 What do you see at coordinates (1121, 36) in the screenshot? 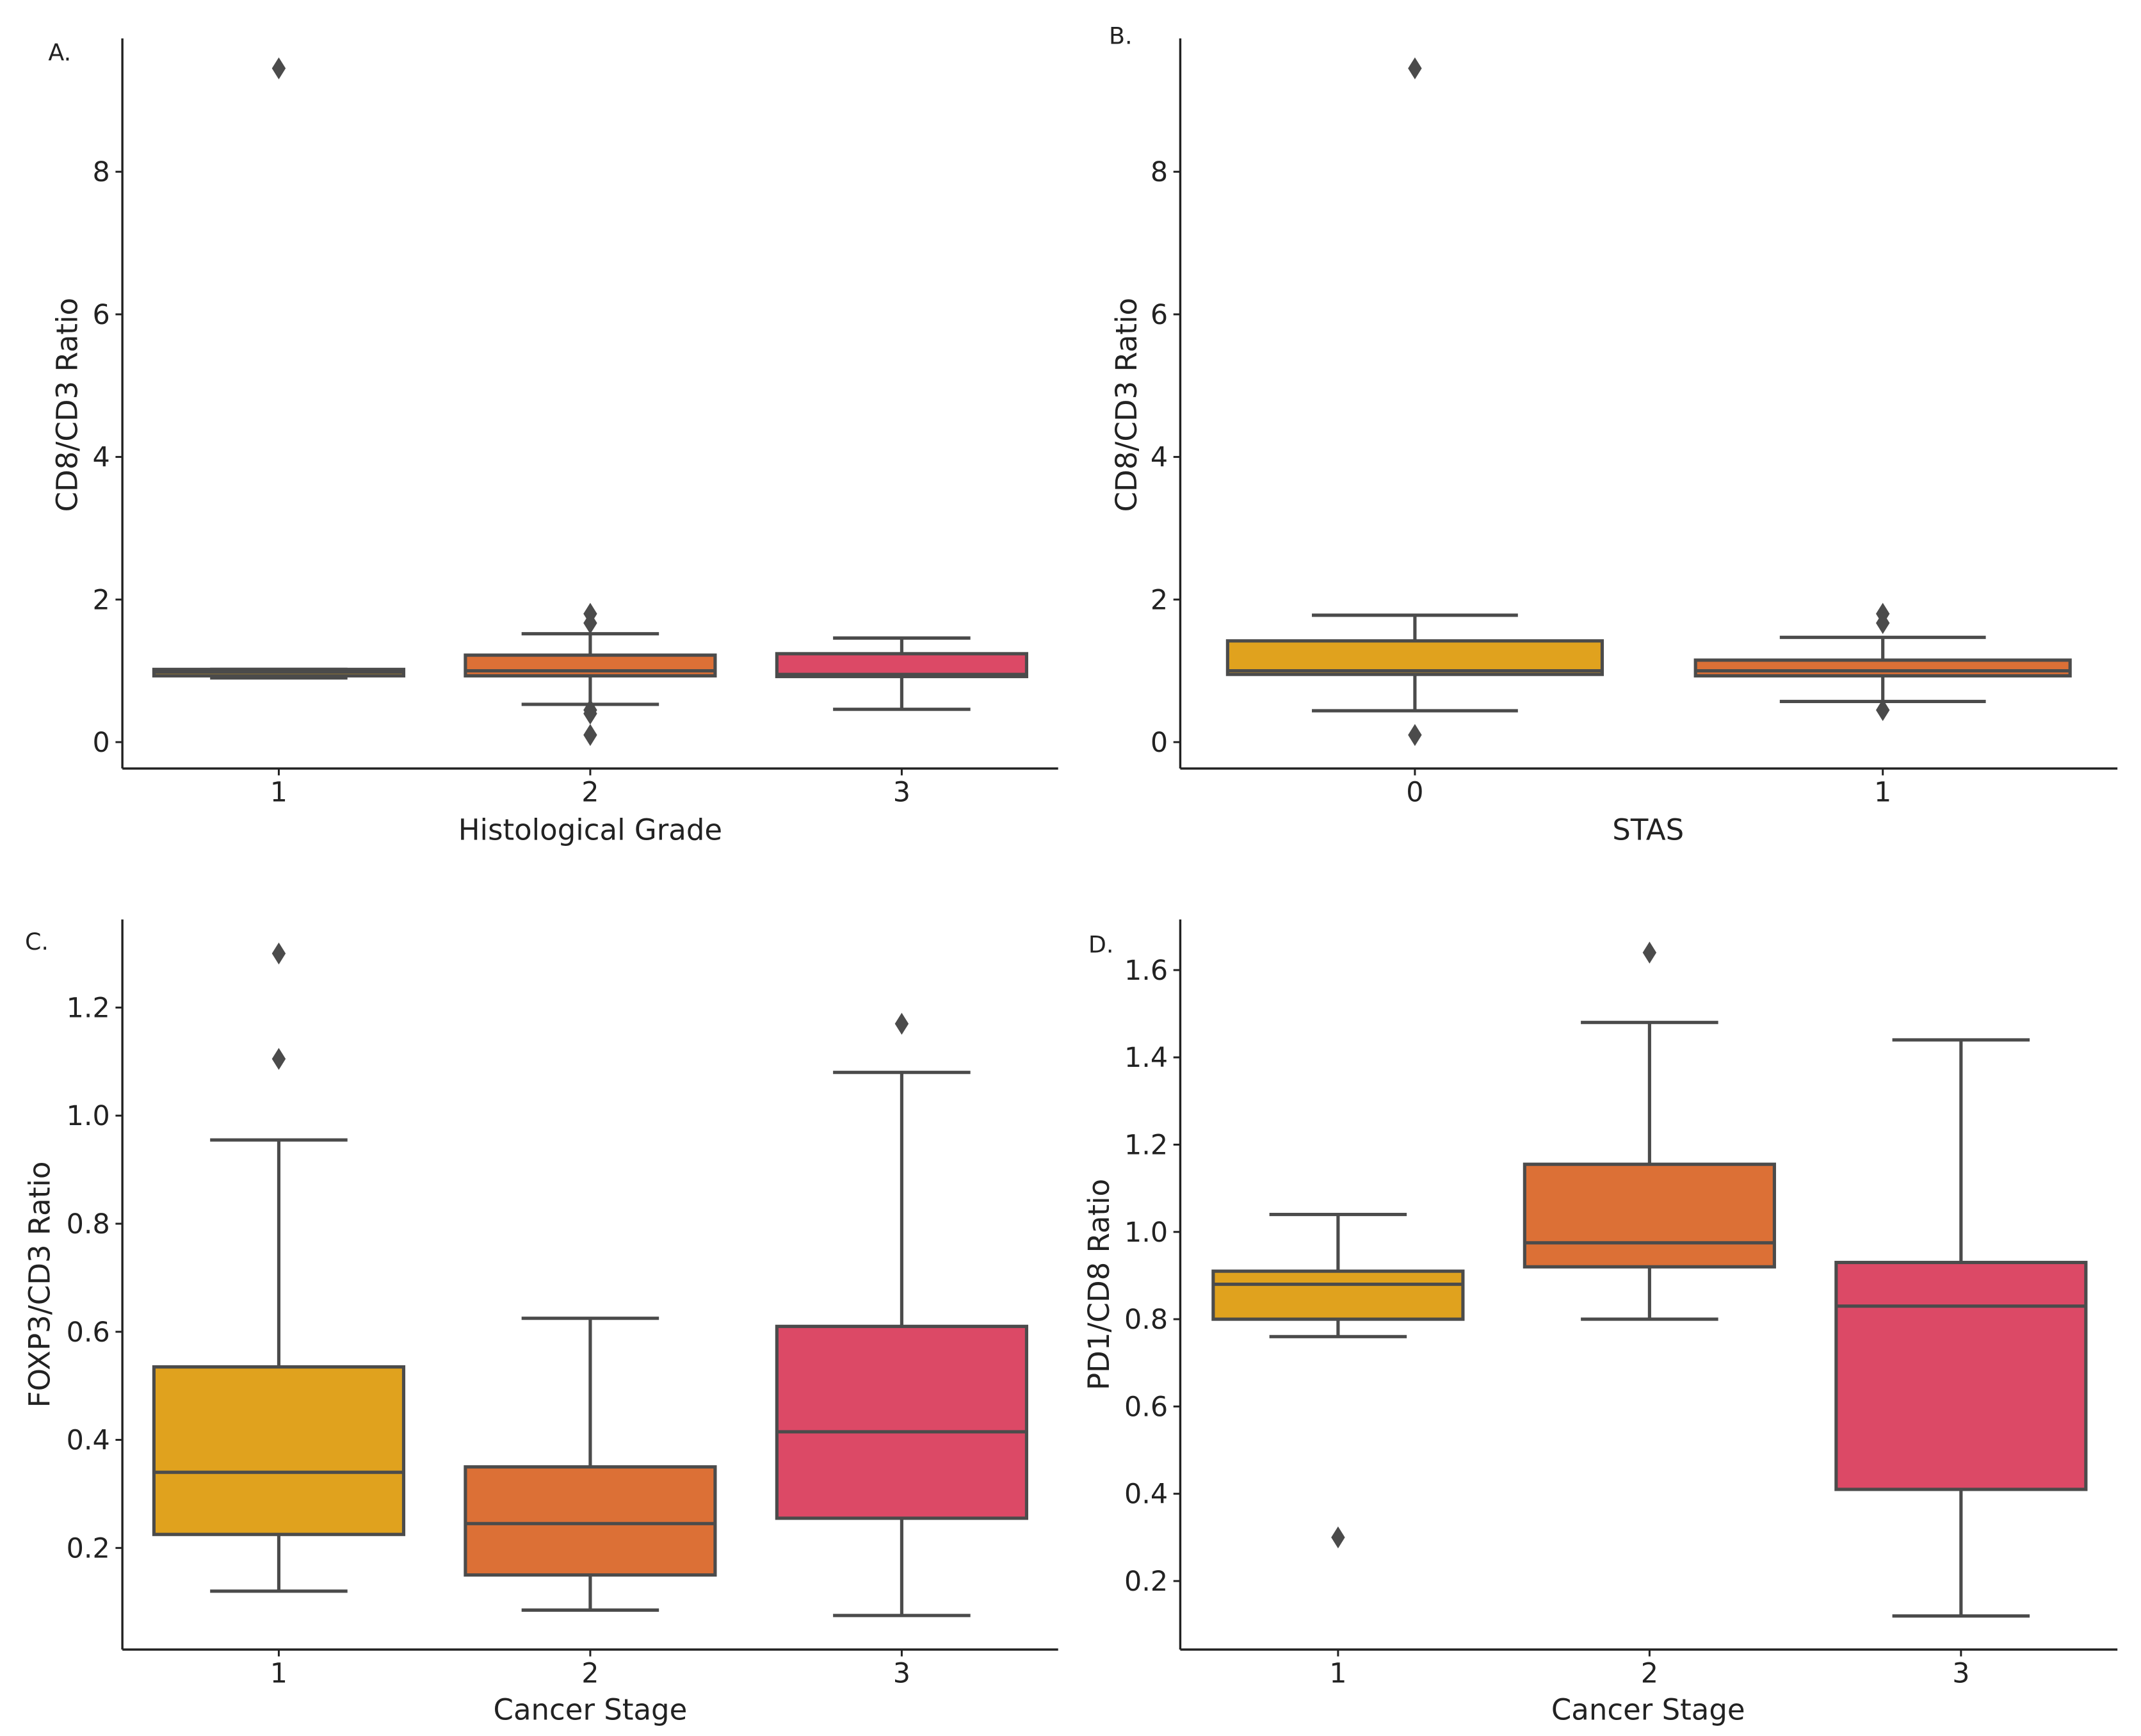
I see `panel-label: B.` at bounding box center [1121, 36].